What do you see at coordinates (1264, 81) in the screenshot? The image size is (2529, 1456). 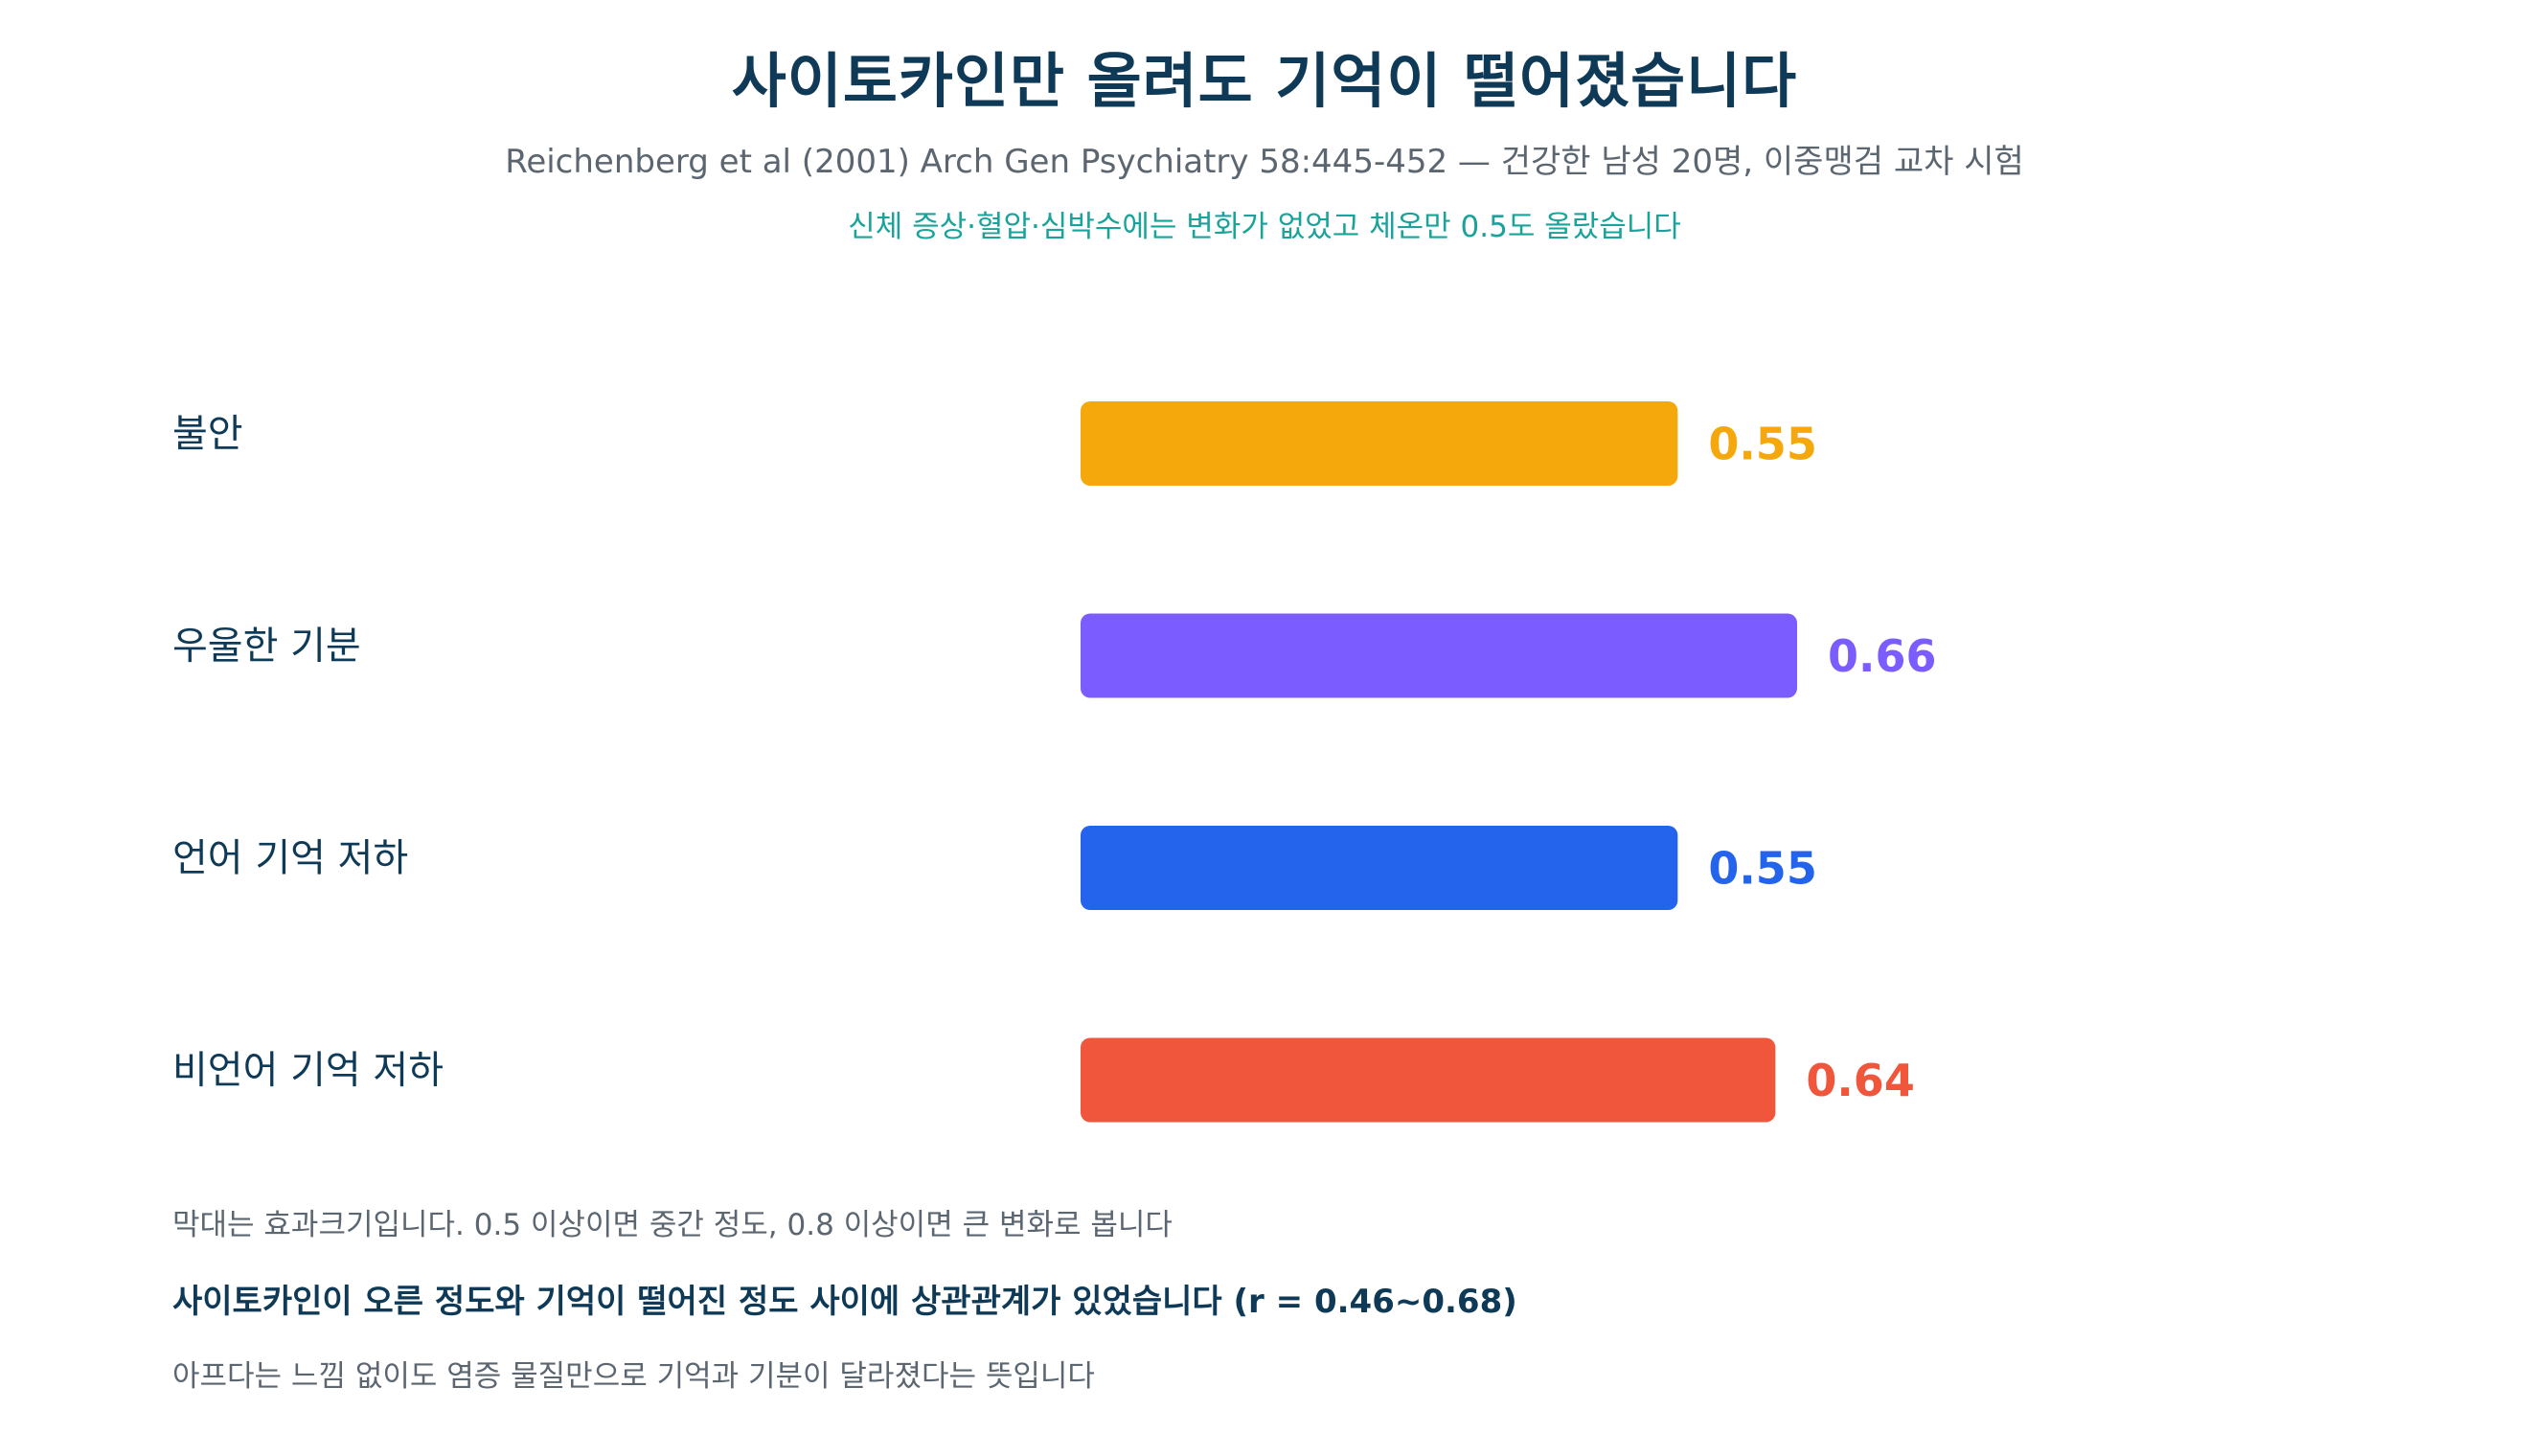 I see `chart-title: 사이토카인만 올려도 기억이 떨어졌습니다` at bounding box center [1264, 81].